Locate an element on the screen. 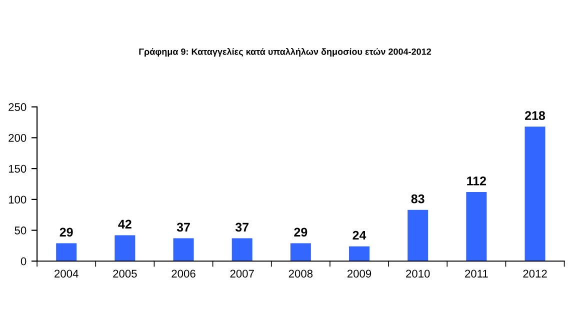 Image resolution: width=570 pixels, height=320 pixels. x-tick-label: 2012 is located at coordinates (535, 274).